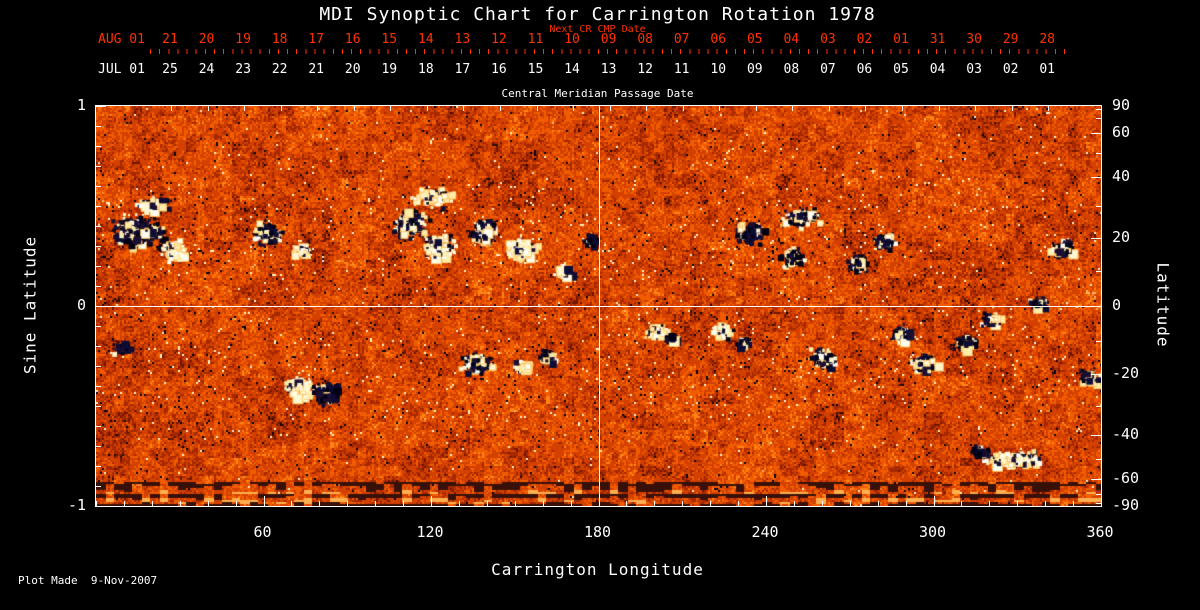 This screenshot has width=1200, height=610. What do you see at coordinates (243, 39) in the screenshot?
I see `aug-day-tick-label: 19` at bounding box center [243, 39].